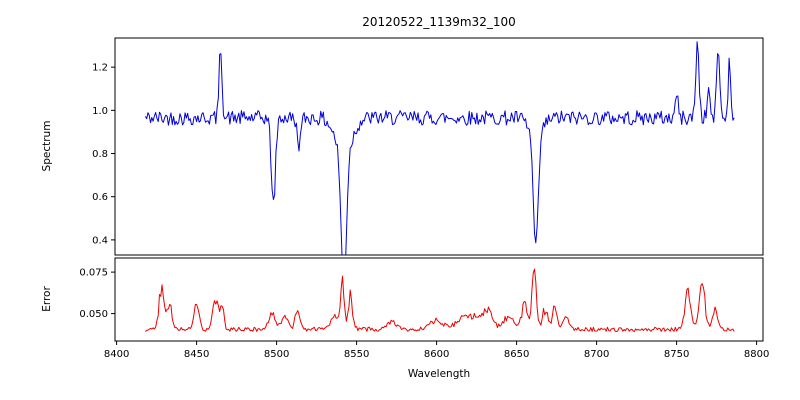  Describe the element at coordinates (100, 68) in the screenshot. I see `spectrum-y-tick-label: 1.2` at that location.